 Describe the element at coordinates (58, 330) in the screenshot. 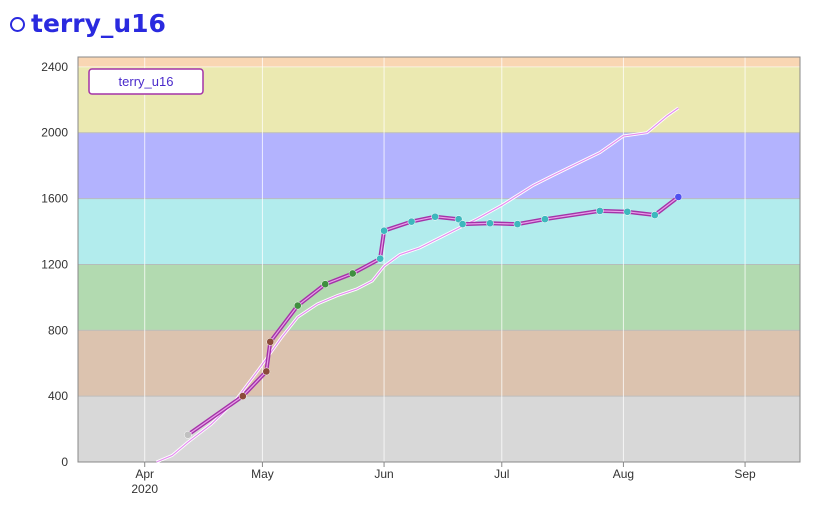

I see `y-tick-label-2: 800` at that location.